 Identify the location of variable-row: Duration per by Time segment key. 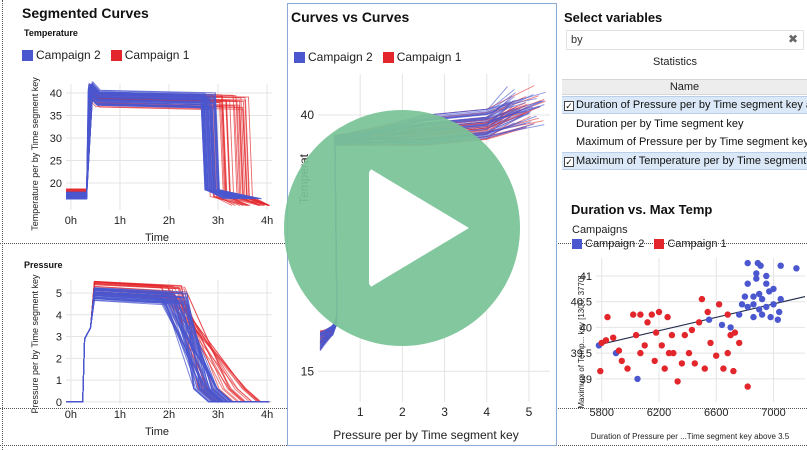
(684, 125).